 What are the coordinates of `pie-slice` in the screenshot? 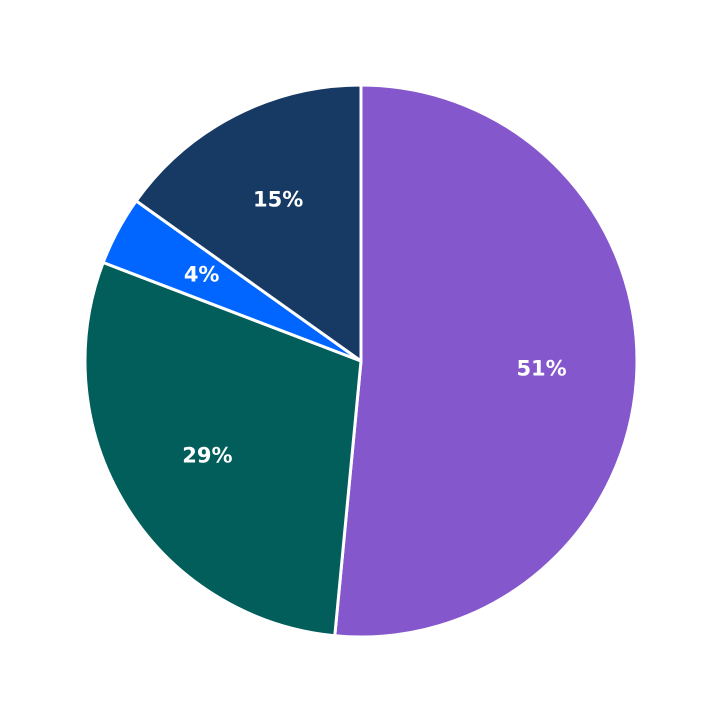 It's located at (248, 223).